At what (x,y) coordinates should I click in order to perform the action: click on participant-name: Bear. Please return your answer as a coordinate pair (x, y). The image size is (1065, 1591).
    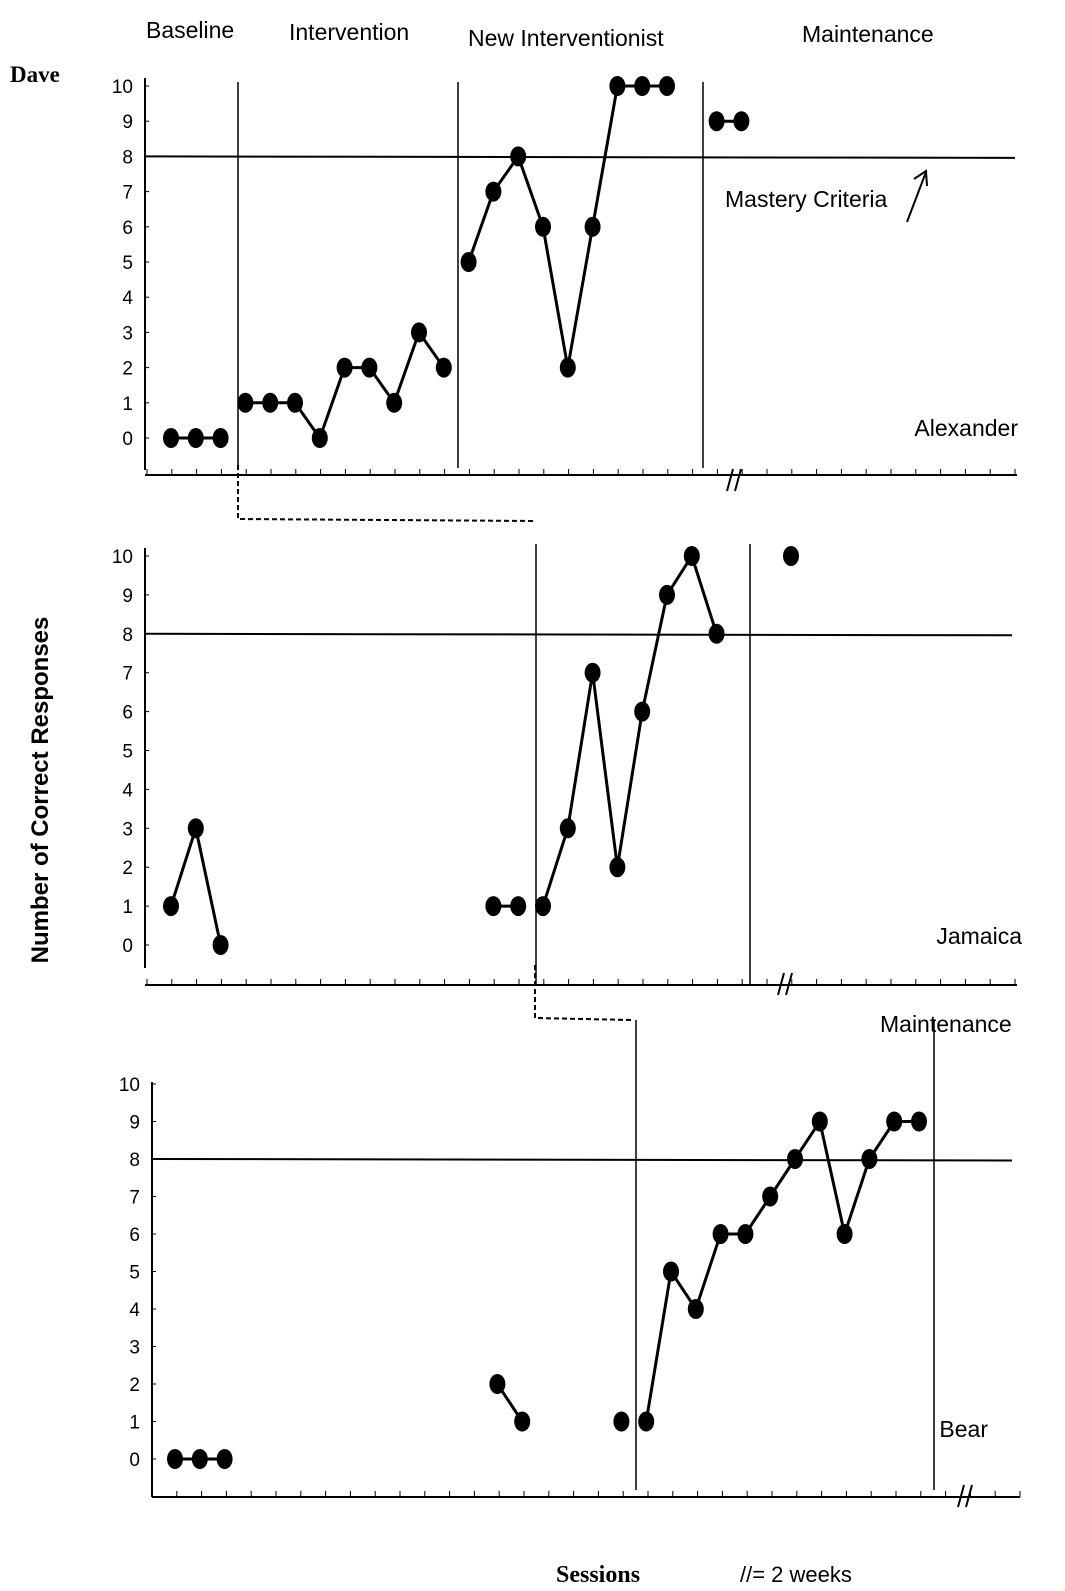
    Looking at the image, I should click on (963, 1429).